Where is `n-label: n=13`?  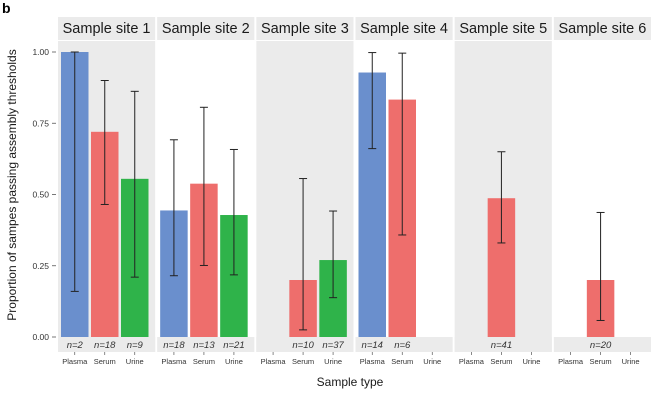
n-label: n=13 is located at coordinates (204, 345).